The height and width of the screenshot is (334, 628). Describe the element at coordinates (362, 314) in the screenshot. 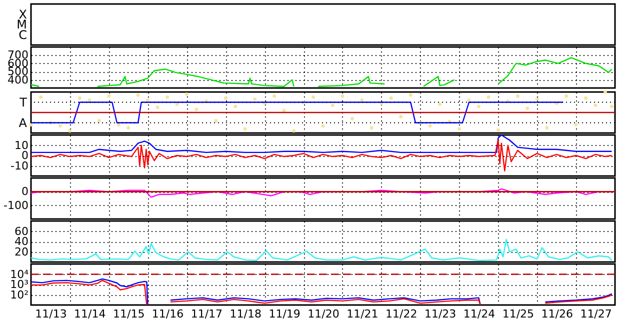

I see `x-tick-label: 11/21` at that location.